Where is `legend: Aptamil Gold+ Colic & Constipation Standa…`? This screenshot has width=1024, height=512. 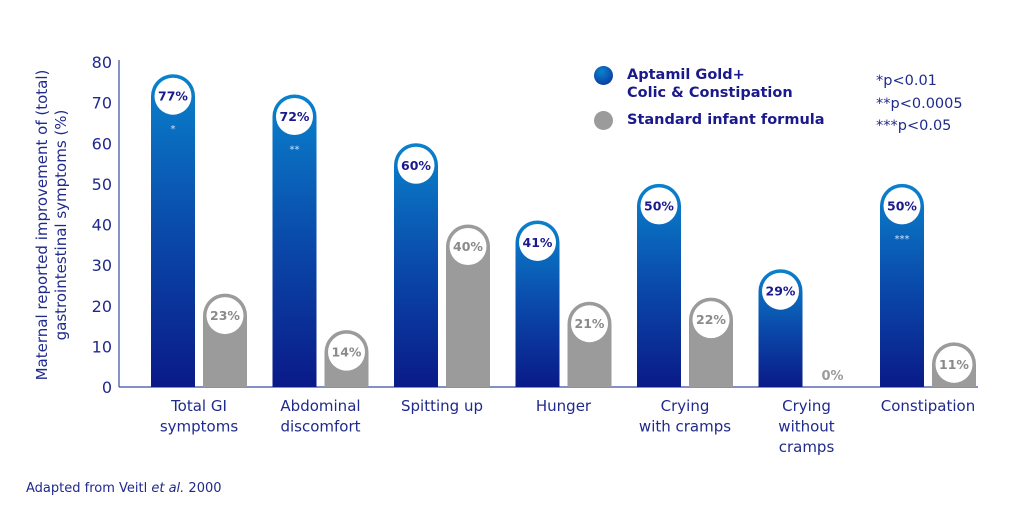 legend: Aptamil Gold+ Colic & Constipation Standa… is located at coordinates (709, 102).